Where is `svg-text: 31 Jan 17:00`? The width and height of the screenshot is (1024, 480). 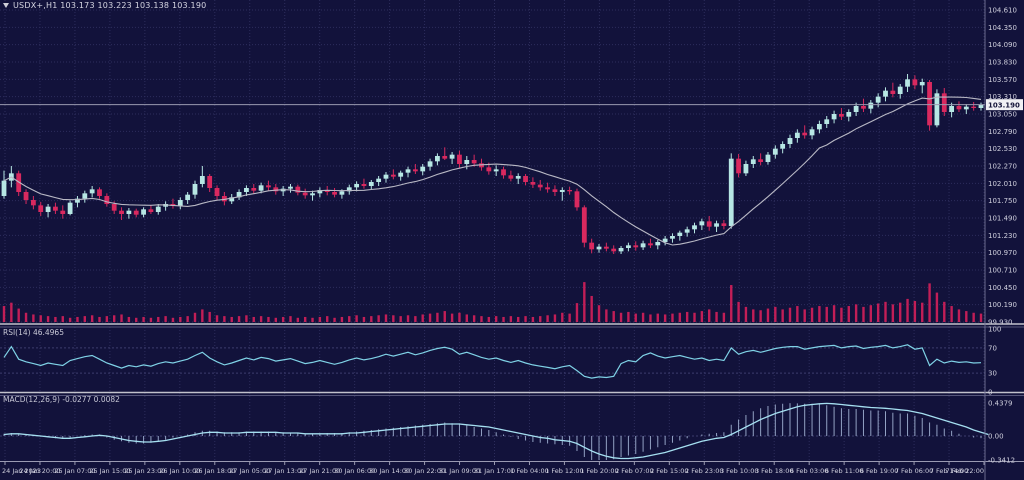 svg-text: 31 Jan 17:00 is located at coordinates (494, 471).